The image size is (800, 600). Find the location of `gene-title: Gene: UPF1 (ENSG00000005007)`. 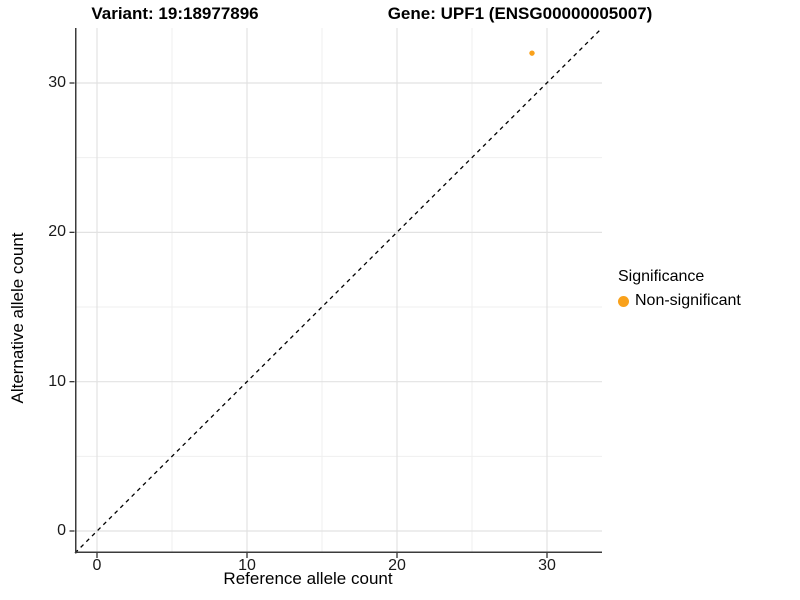

gene-title: Gene: UPF1 (ENSG00000005007) is located at coordinates (520, 13).